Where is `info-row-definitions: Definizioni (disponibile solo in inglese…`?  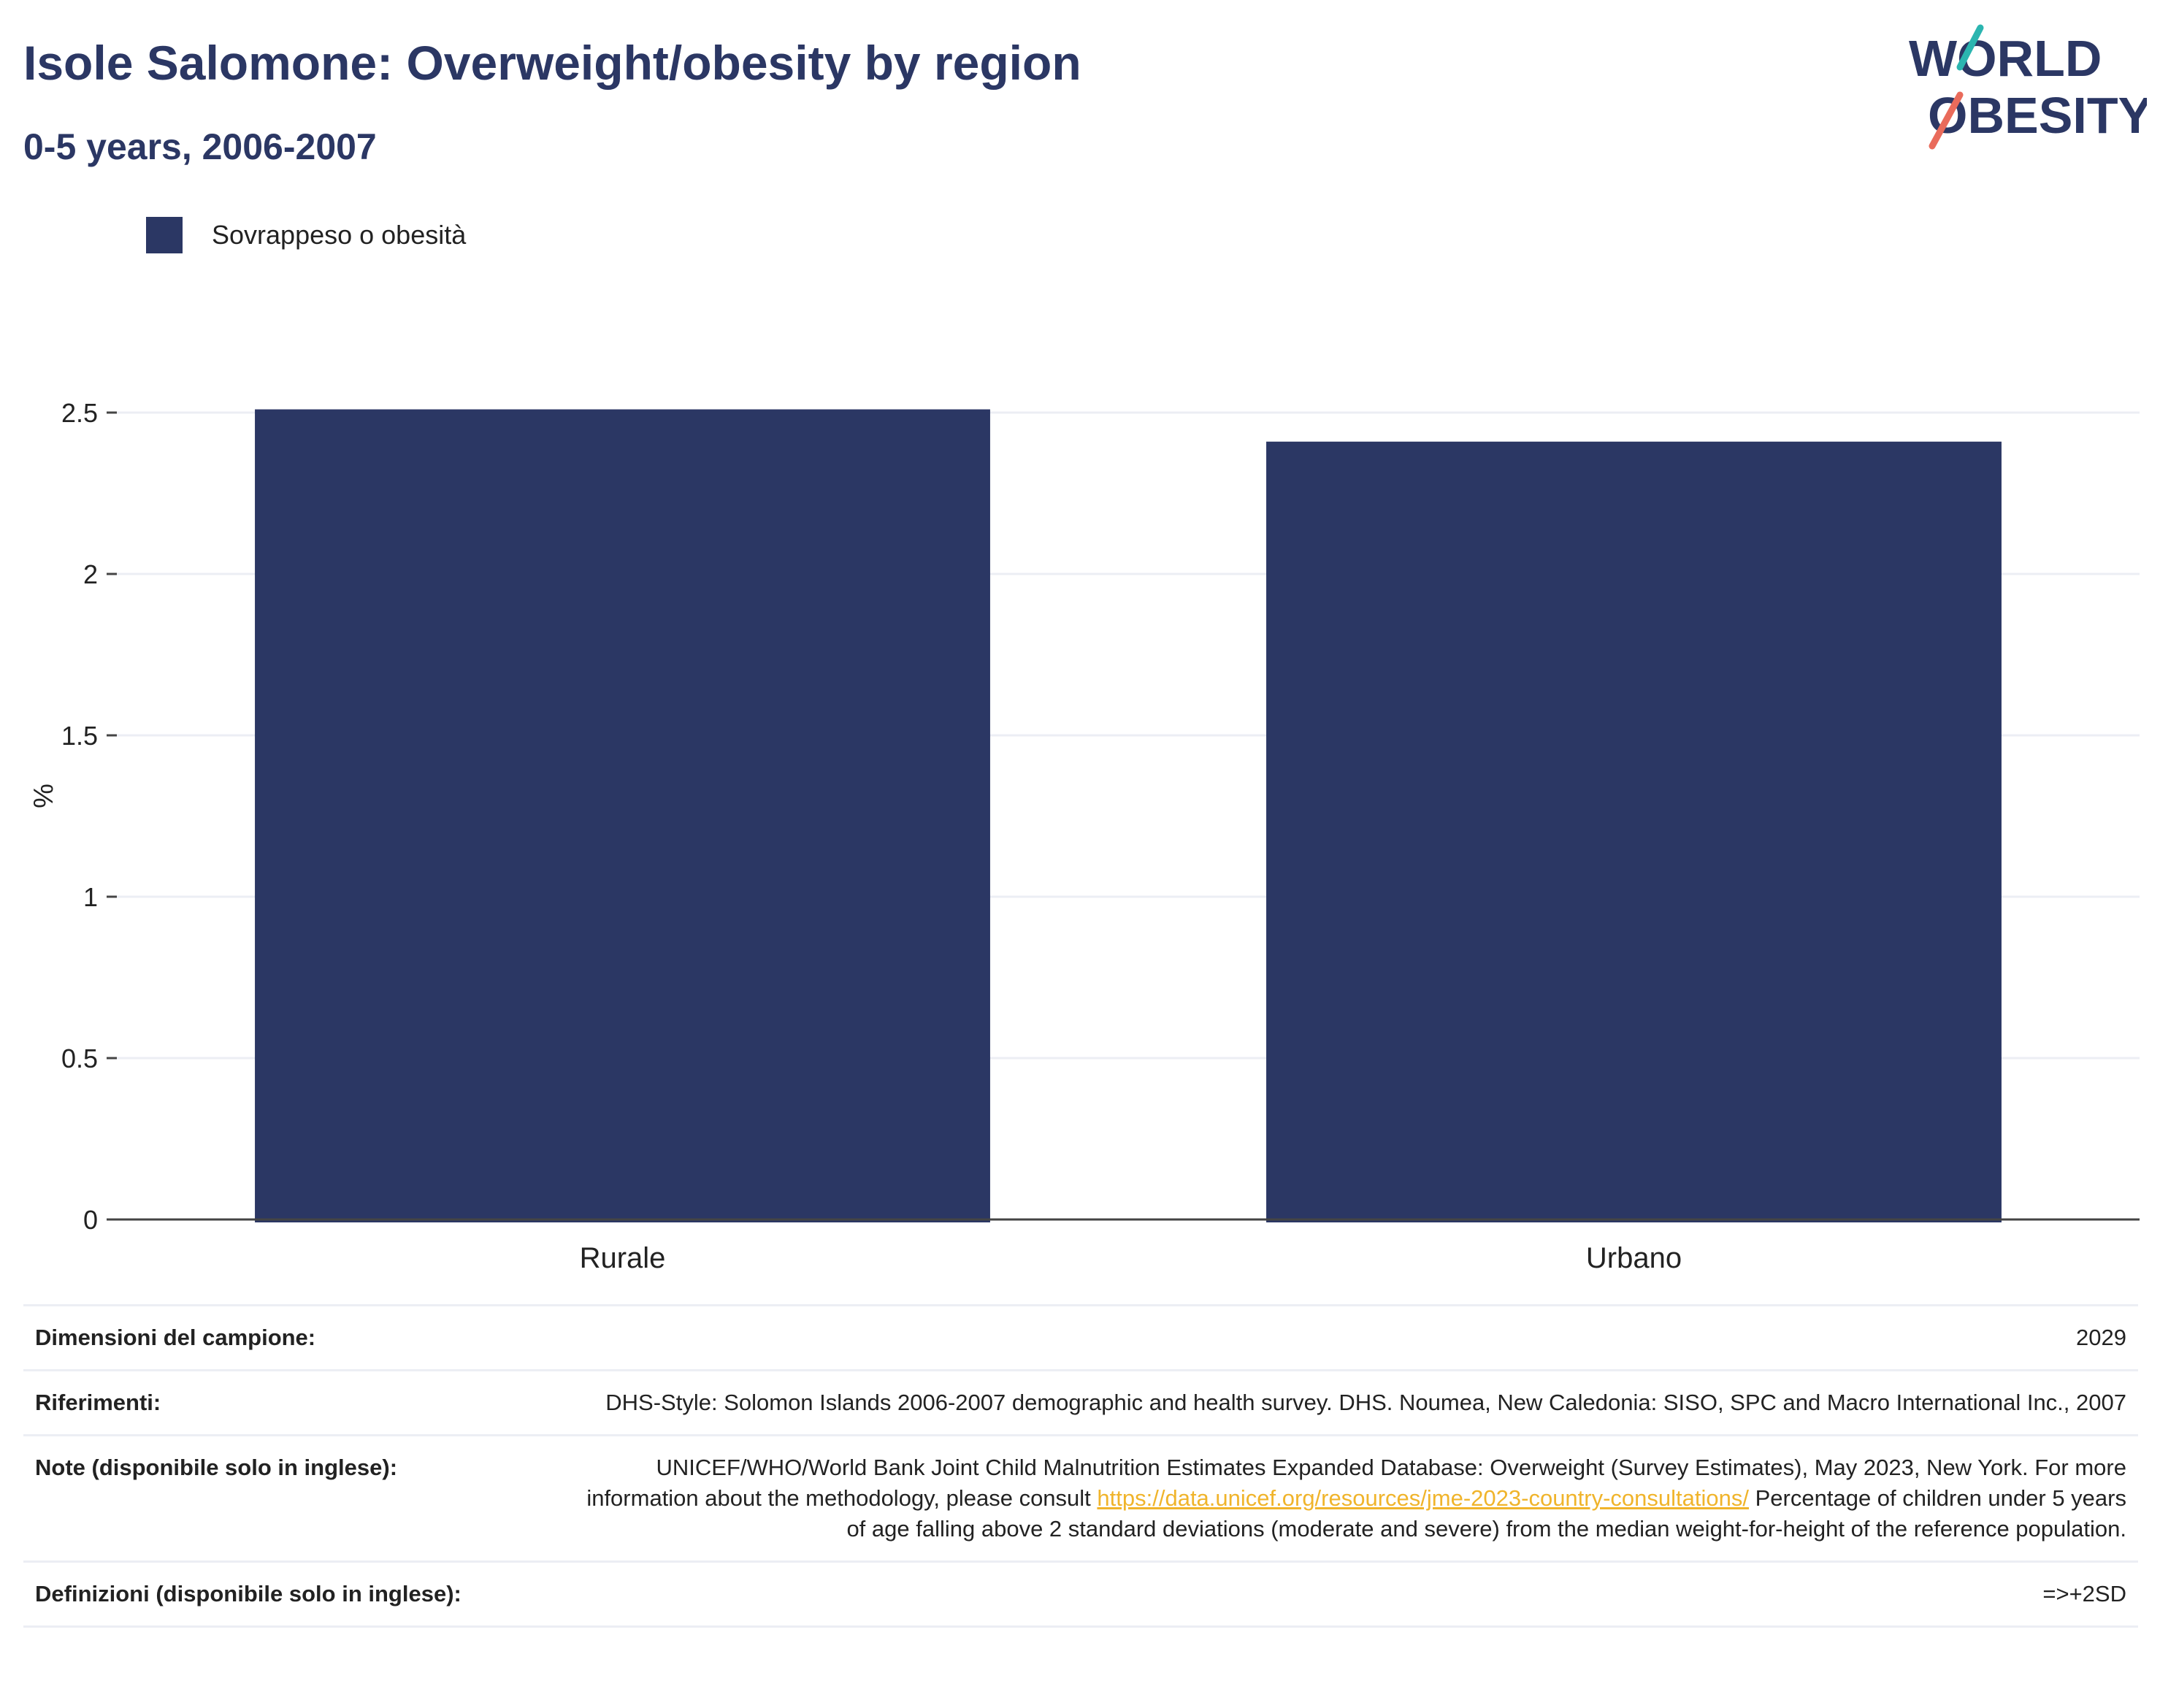 info-row-definitions: Definizioni (disponibile solo in inglese… is located at coordinates (1080, 1594).